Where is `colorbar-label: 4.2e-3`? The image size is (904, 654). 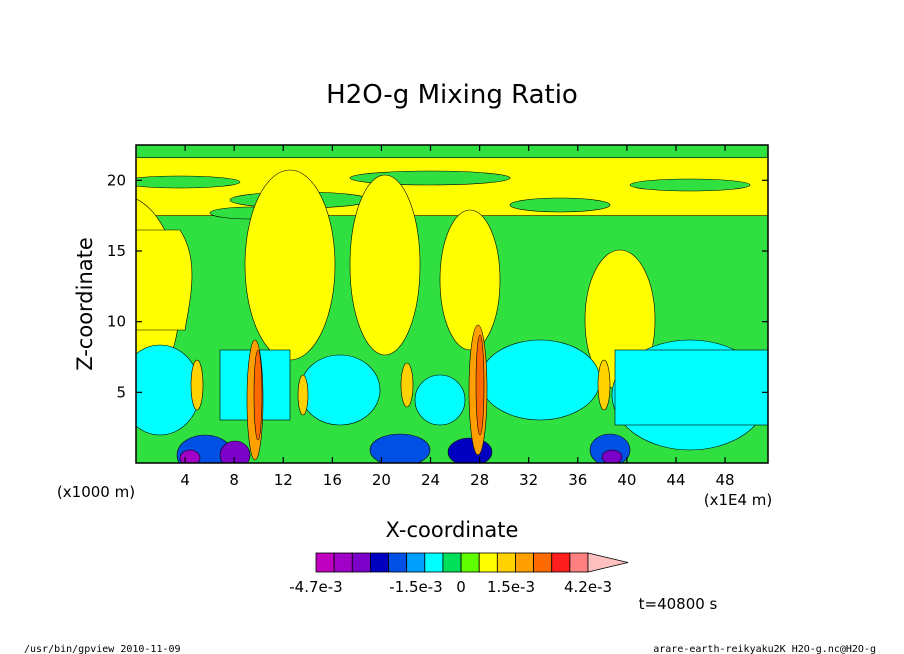 colorbar-label: 4.2e-3 is located at coordinates (588, 587).